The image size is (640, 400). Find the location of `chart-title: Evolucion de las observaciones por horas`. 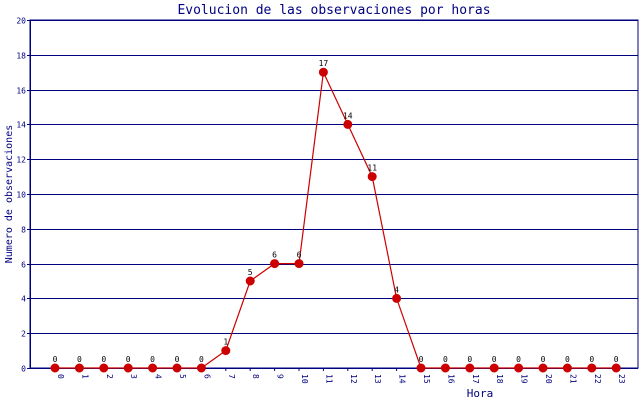

chart-title: Evolucion de las observaciones por horas is located at coordinates (333, 10).